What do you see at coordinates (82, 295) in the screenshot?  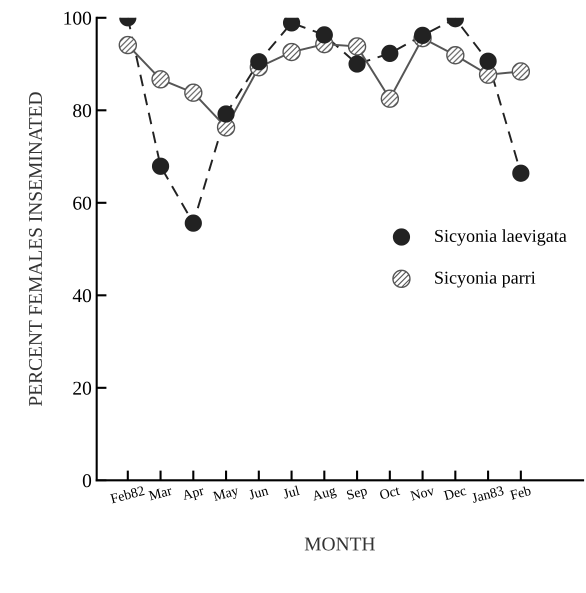 I see `y-tick-label: 40` at bounding box center [82, 295].